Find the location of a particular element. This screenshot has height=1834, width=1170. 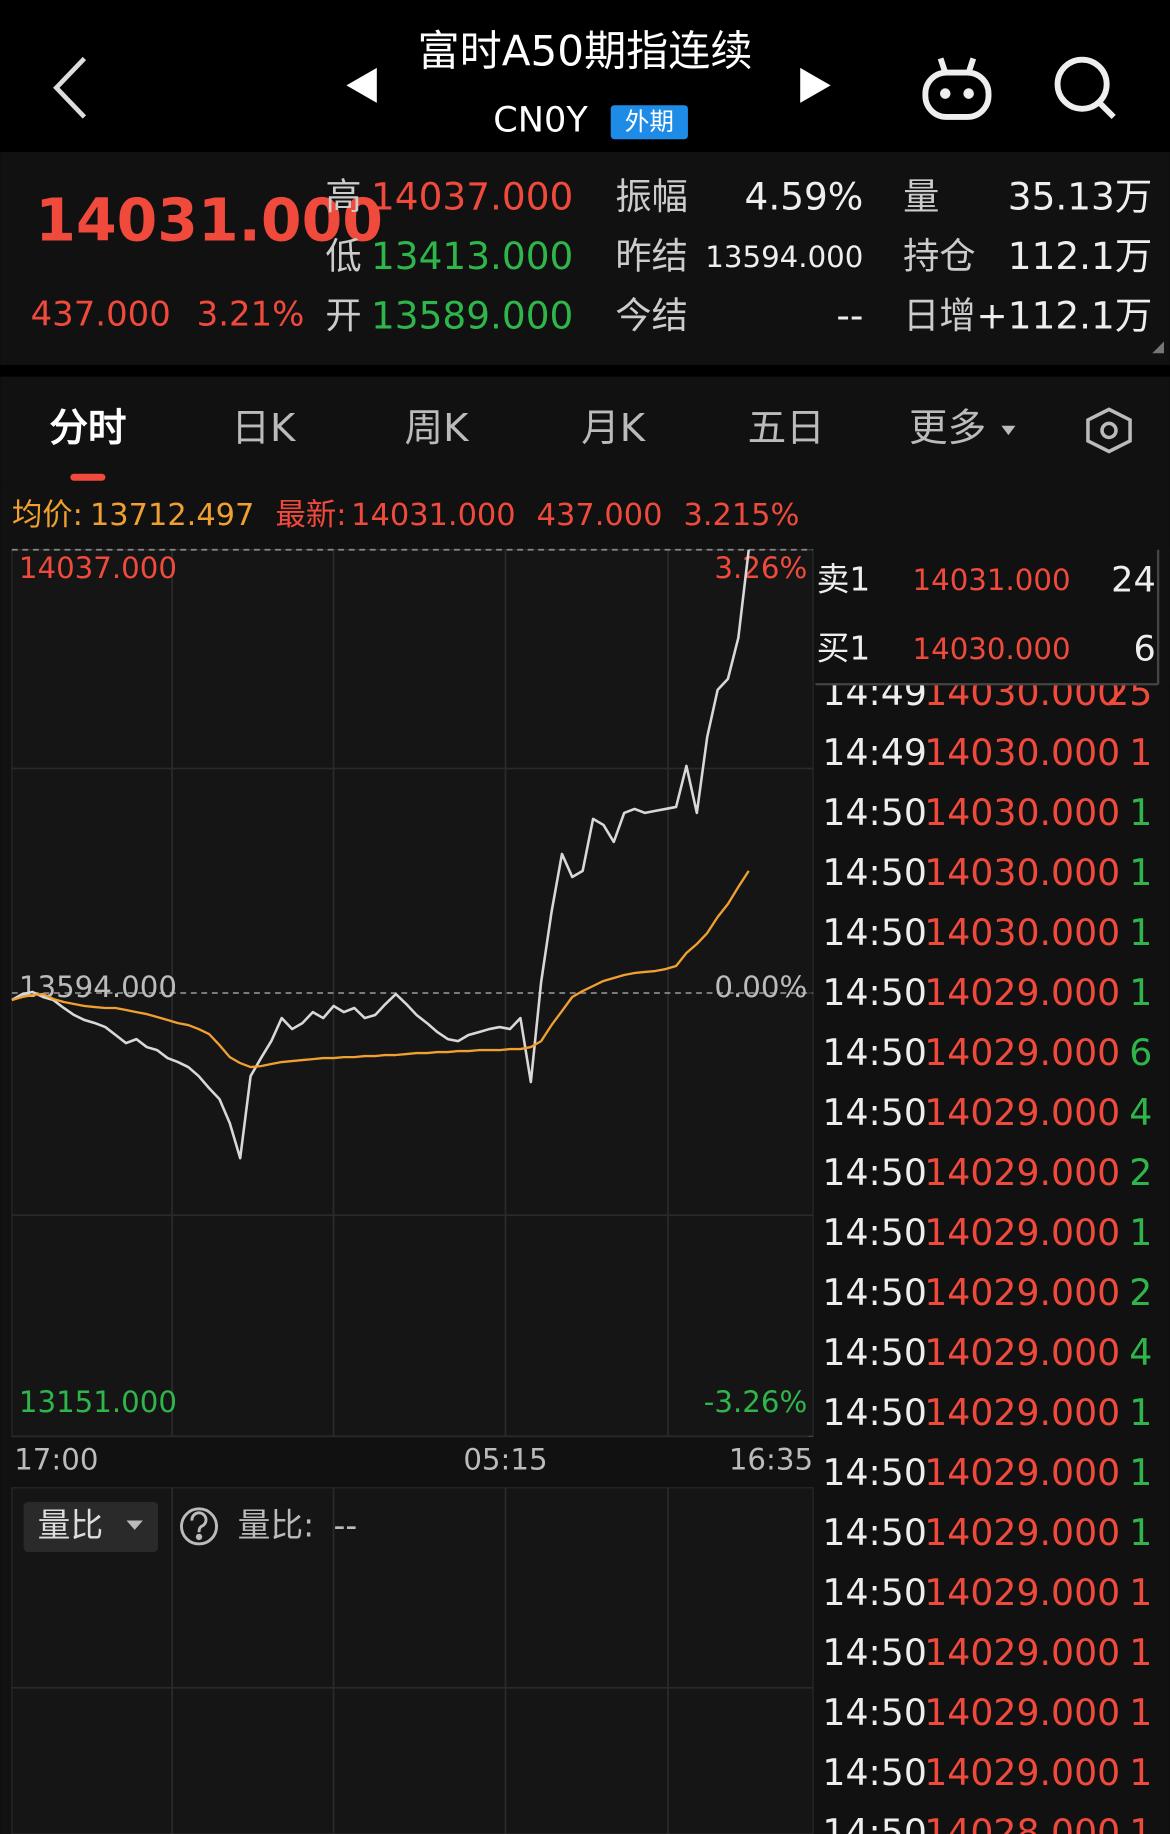

tab: 分时 is located at coordinates (87, 428).